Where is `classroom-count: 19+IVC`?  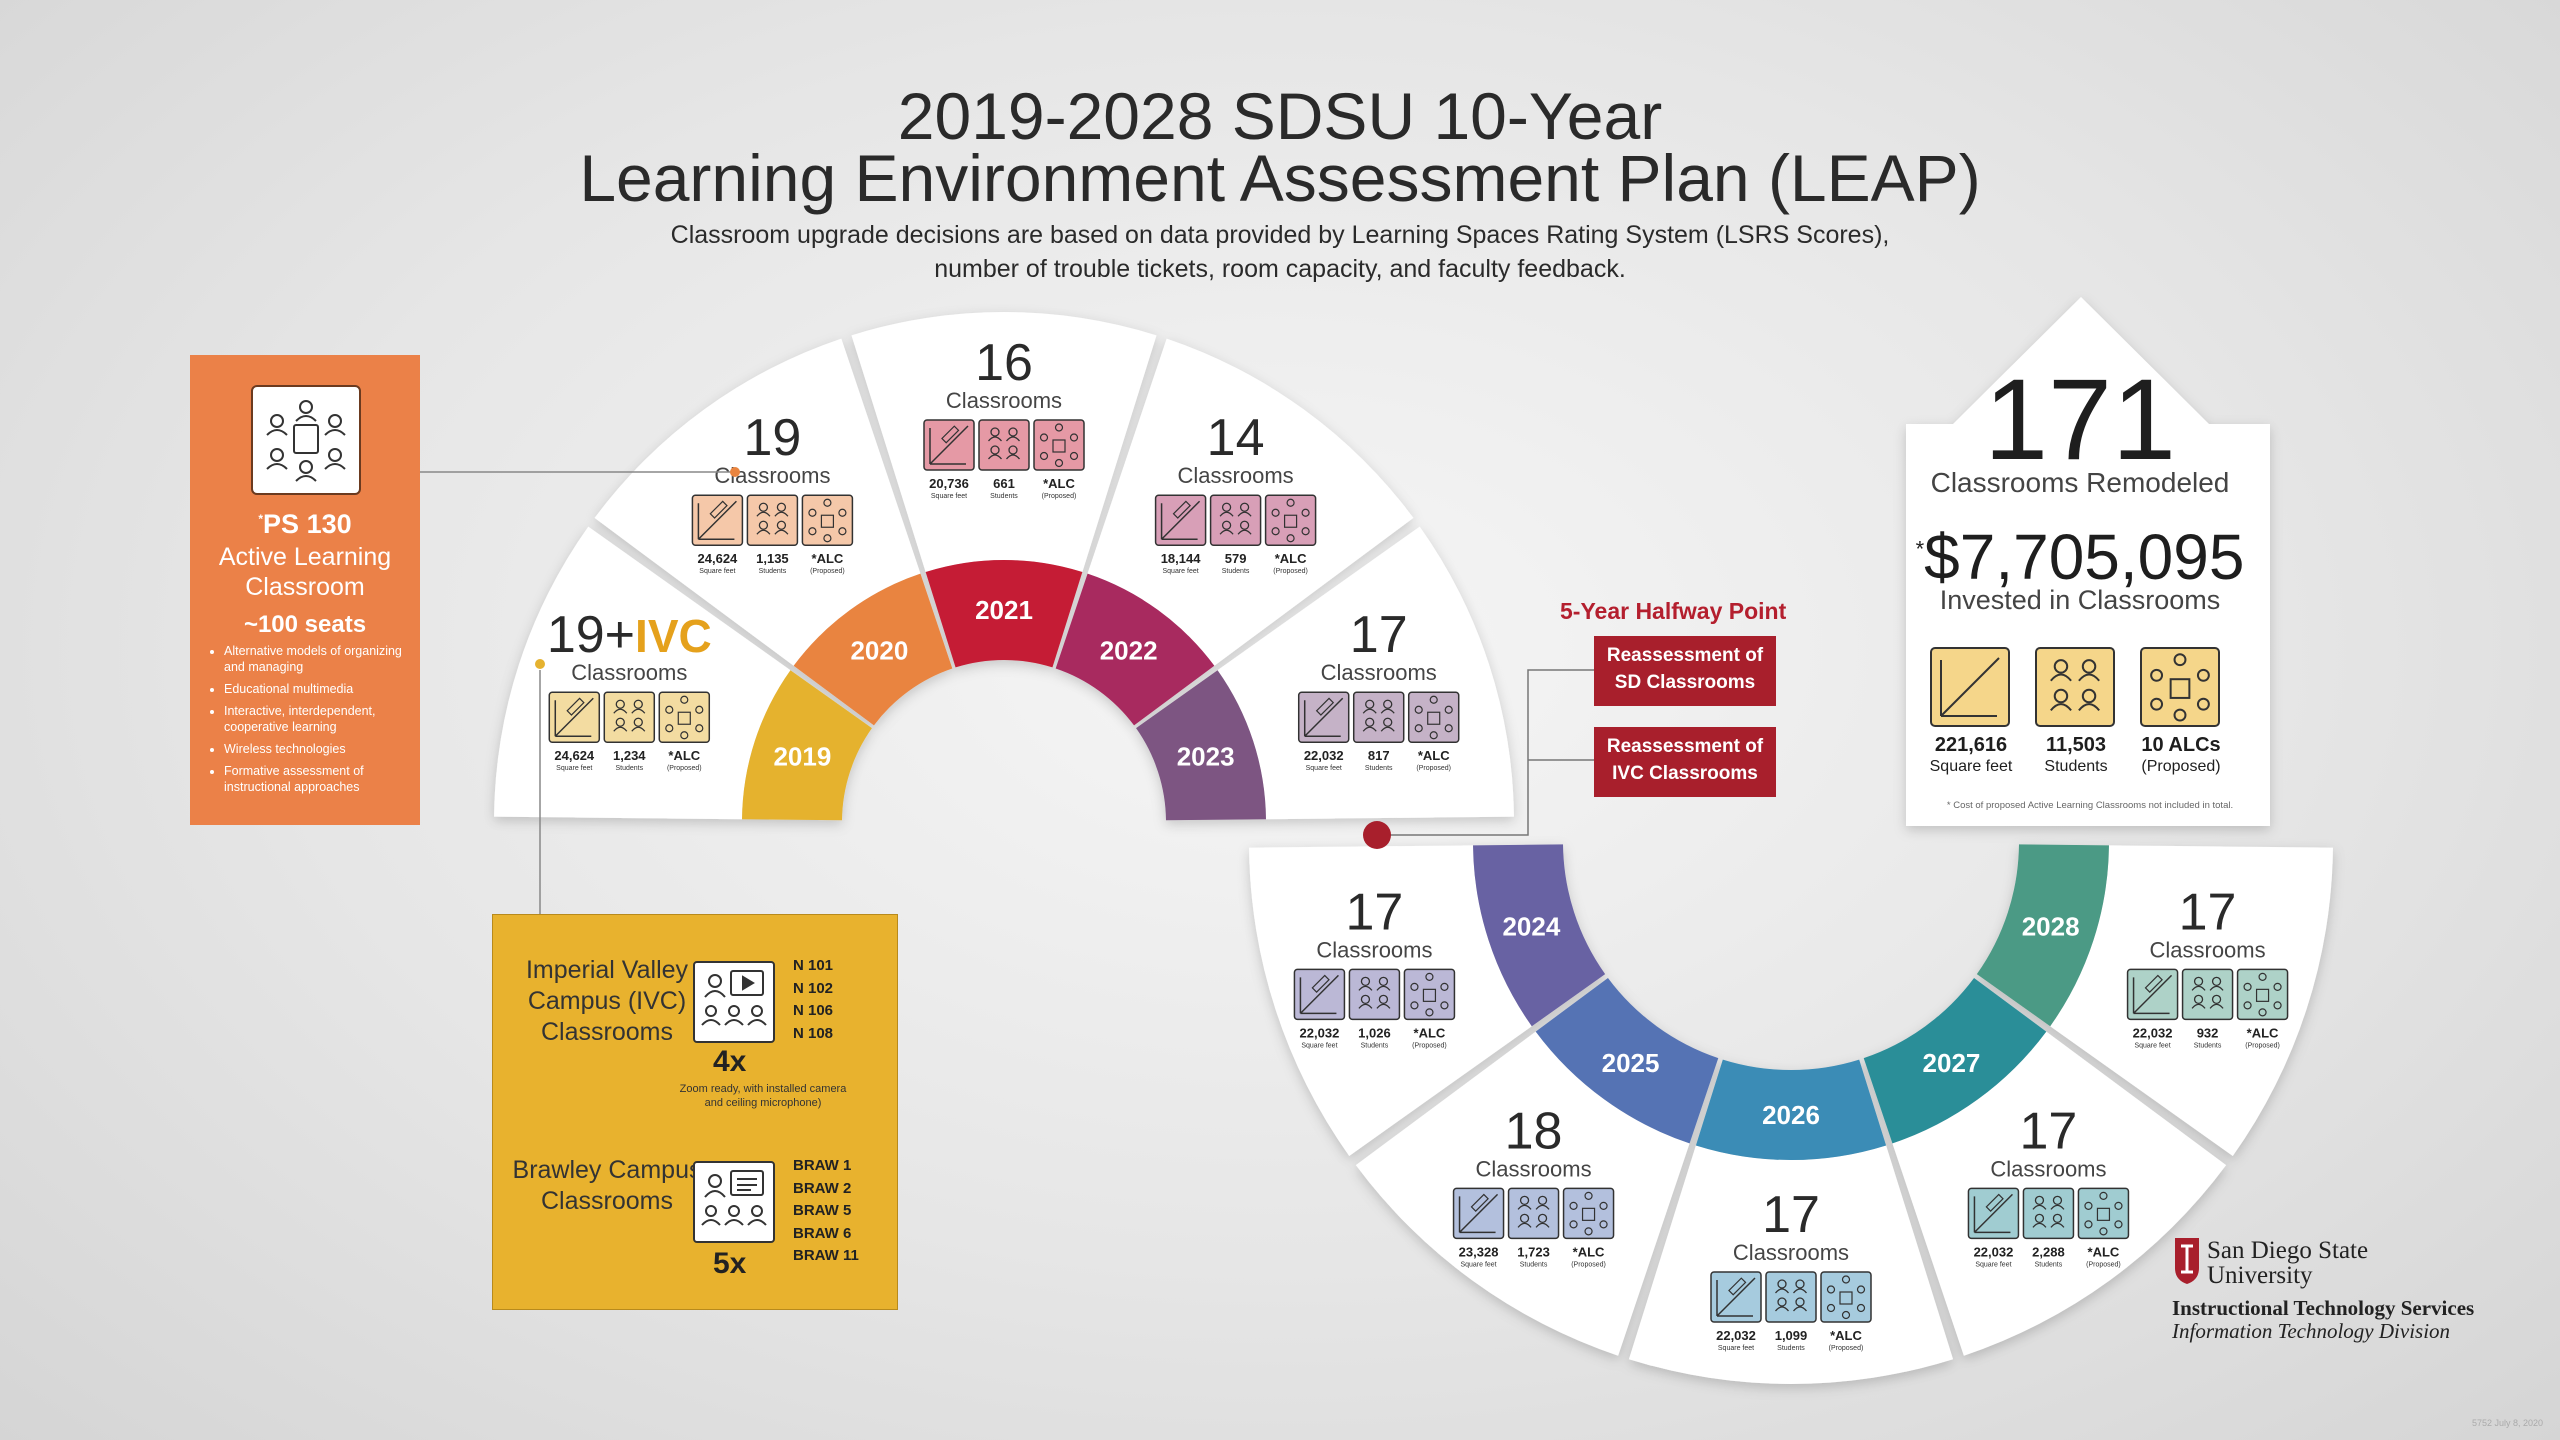 classroom-count: 19+IVC is located at coordinates (629, 635).